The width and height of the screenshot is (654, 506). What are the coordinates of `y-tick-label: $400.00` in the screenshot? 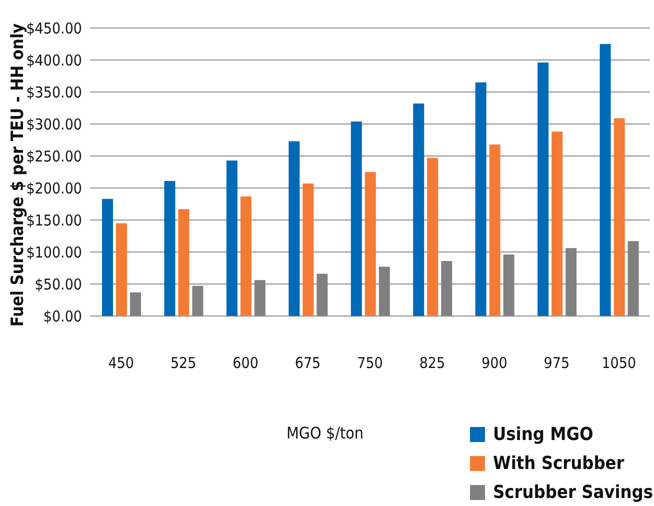 It's located at (54, 60).